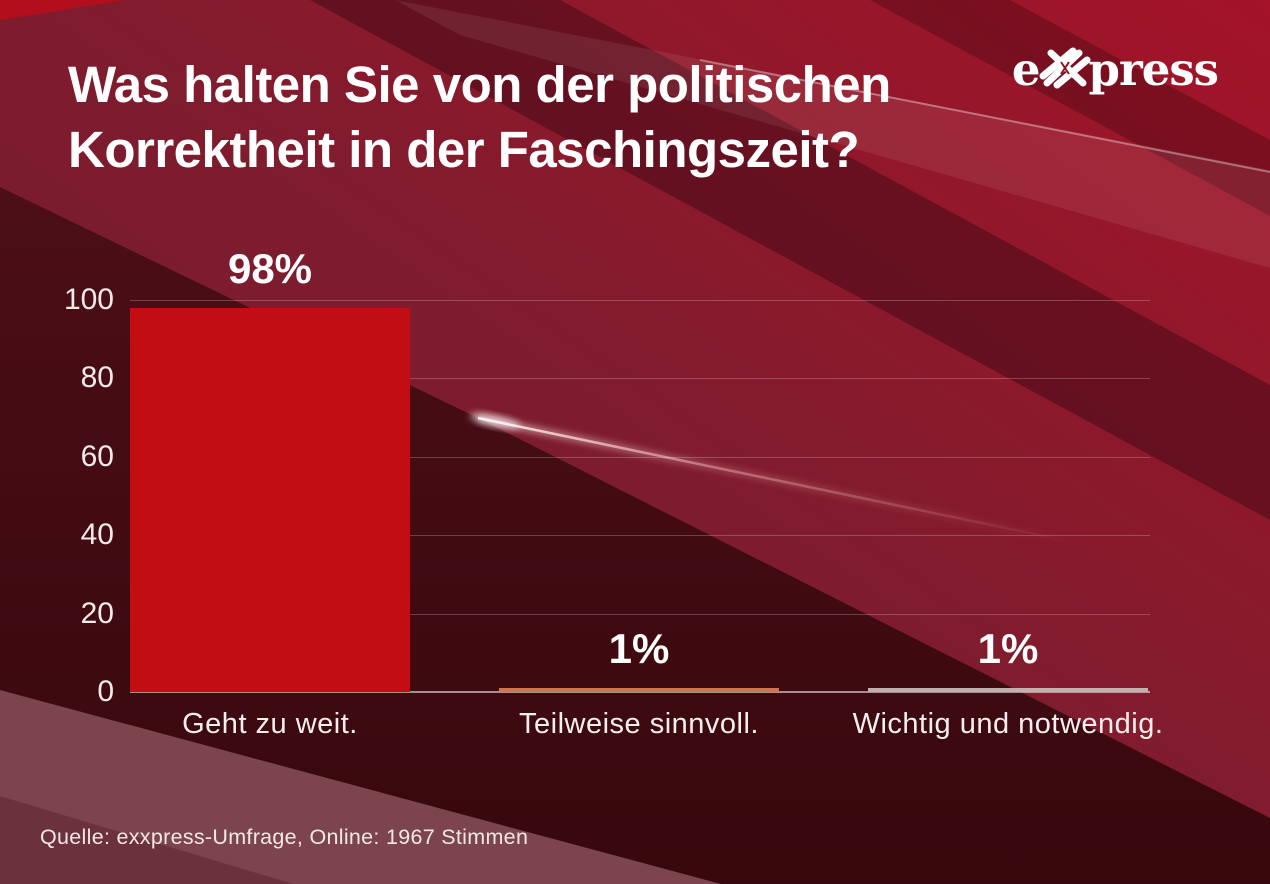 Image resolution: width=1270 pixels, height=884 pixels. Describe the element at coordinates (88, 299) in the screenshot. I see `y-tick-label: 100` at that location.